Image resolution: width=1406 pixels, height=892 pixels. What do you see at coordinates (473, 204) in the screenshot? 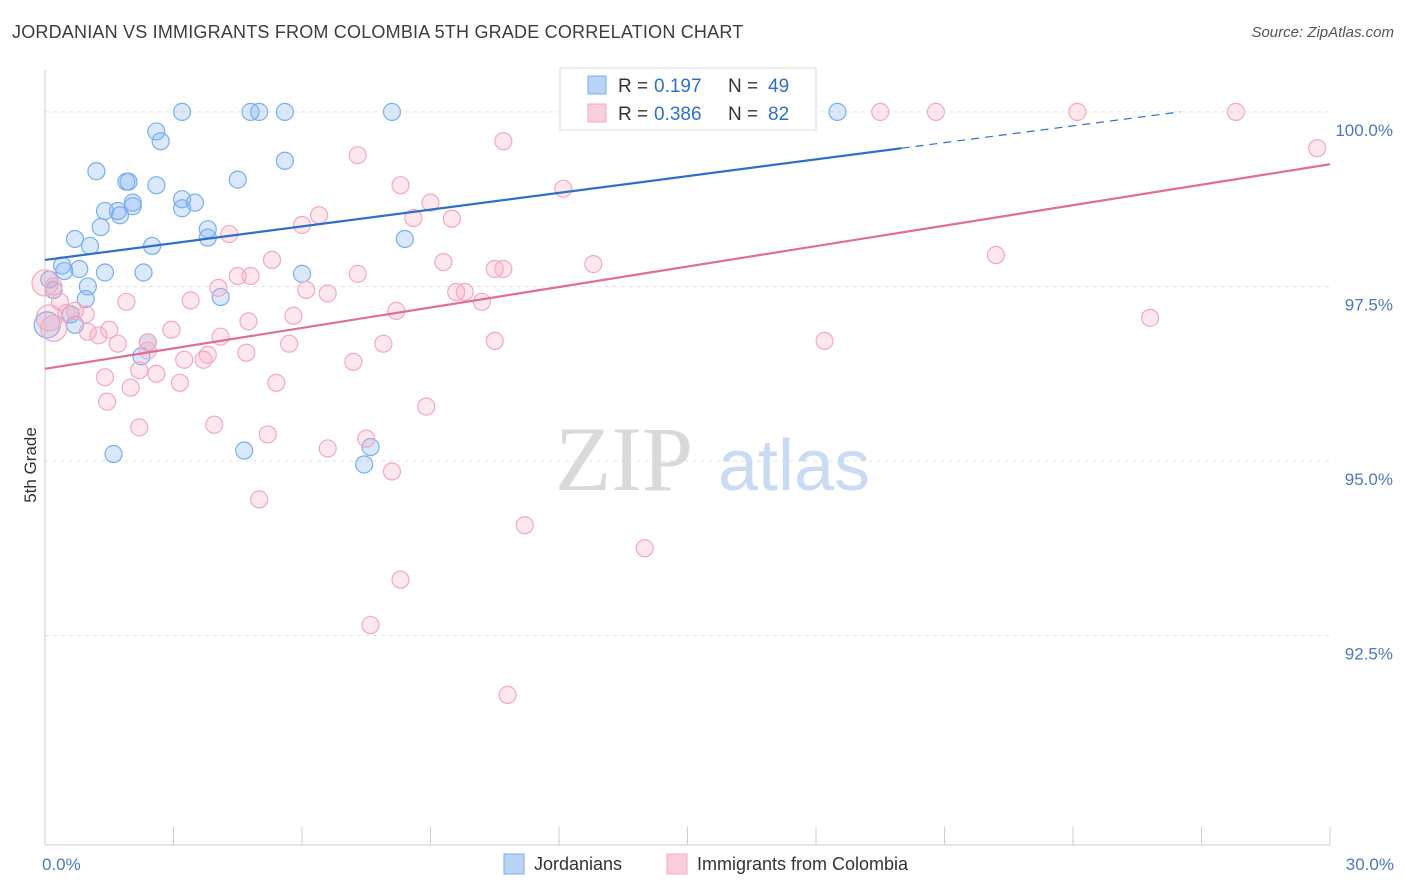
I see `jordanian-trend-line` at bounding box center [473, 204].